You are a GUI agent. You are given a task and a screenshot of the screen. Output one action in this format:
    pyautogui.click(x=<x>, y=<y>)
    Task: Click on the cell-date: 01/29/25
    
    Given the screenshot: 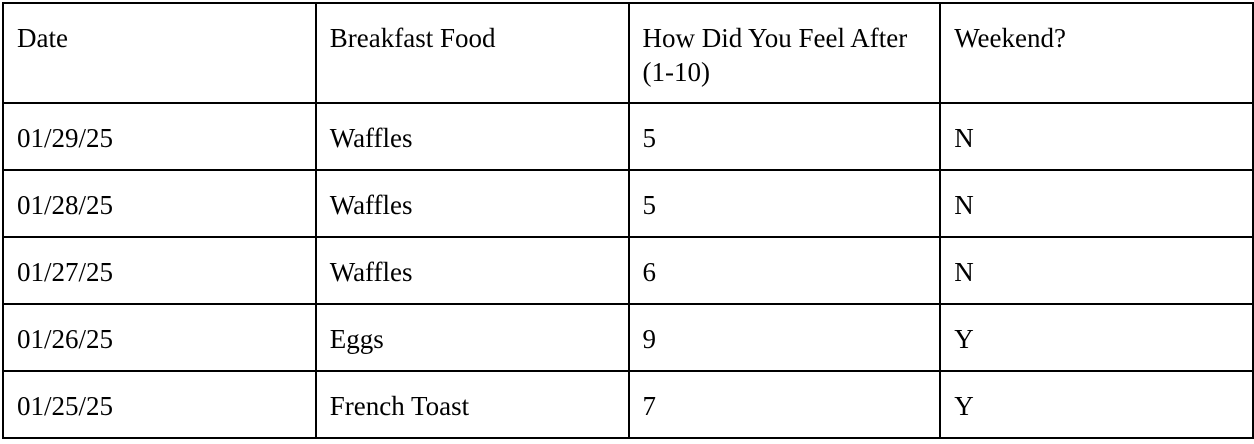 What is the action you would take?
    pyautogui.click(x=159, y=136)
    